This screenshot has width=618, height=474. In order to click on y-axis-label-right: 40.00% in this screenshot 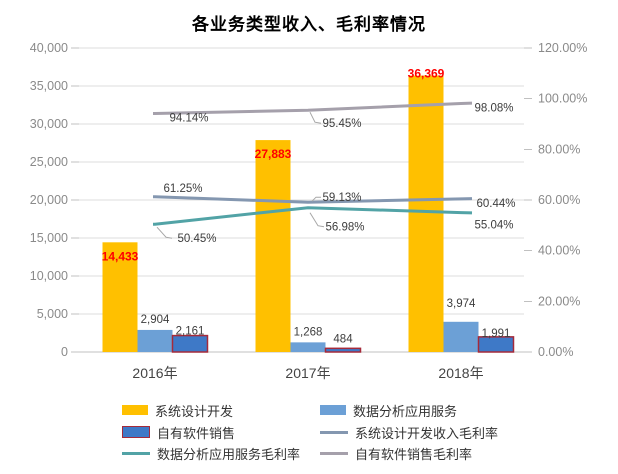, I will do `click(559, 251)`.